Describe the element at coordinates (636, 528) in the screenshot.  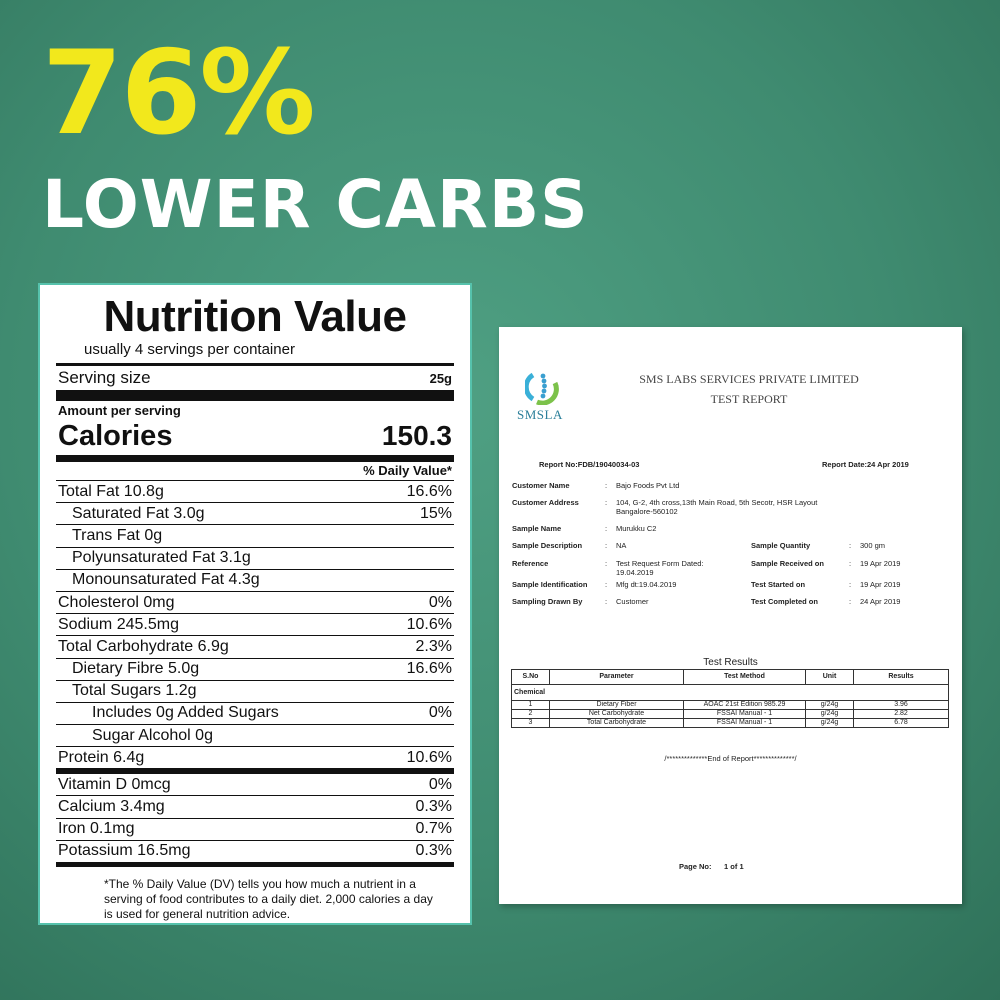
I see `sample-name: Murukku C2` at that location.